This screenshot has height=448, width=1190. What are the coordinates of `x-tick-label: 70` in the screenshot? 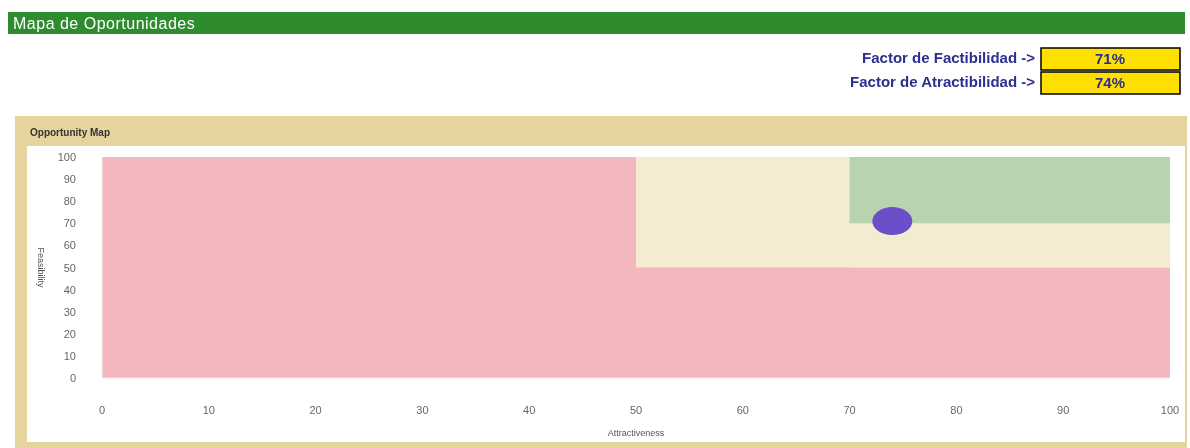 It's located at (849, 410).